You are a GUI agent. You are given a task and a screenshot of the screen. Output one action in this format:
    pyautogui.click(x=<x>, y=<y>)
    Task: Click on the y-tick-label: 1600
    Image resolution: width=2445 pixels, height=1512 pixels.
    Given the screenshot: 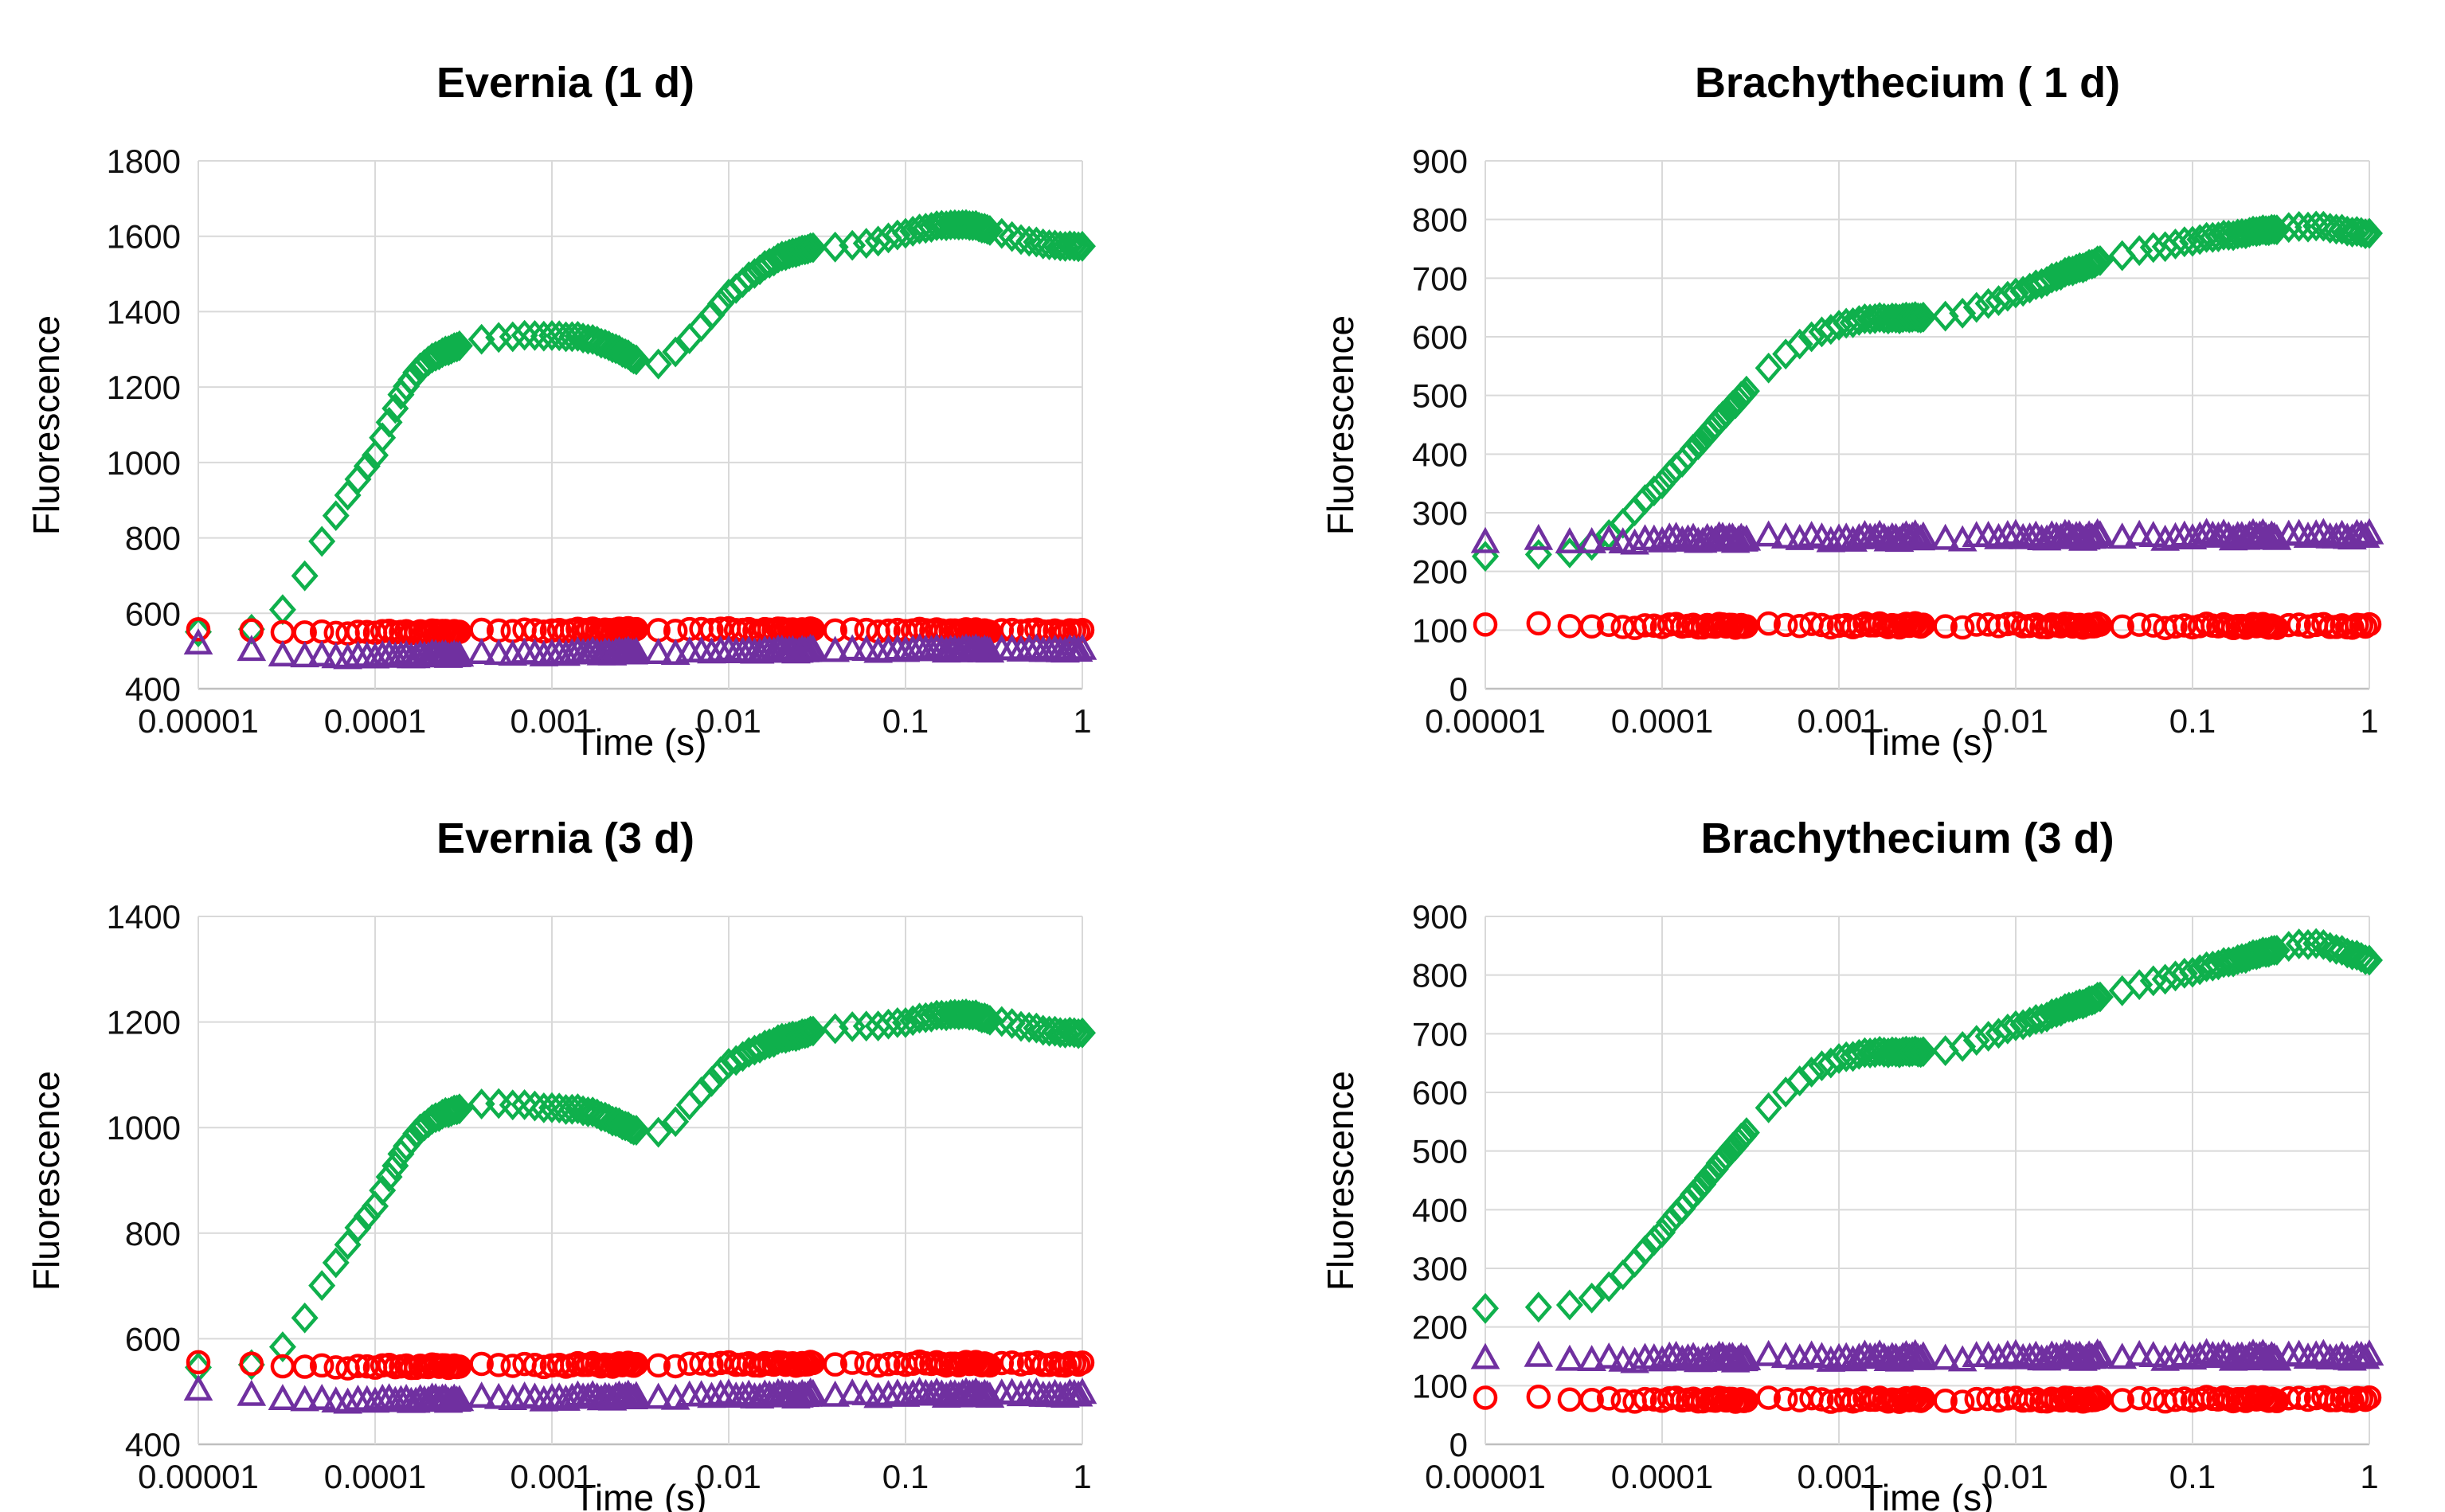 What is the action you would take?
    pyautogui.click(x=144, y=237)
    